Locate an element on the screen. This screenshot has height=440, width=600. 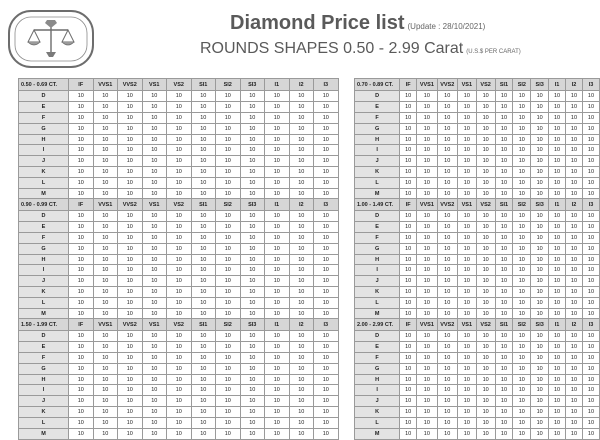
color-grade-label: F is located at coordinates (377, 357).